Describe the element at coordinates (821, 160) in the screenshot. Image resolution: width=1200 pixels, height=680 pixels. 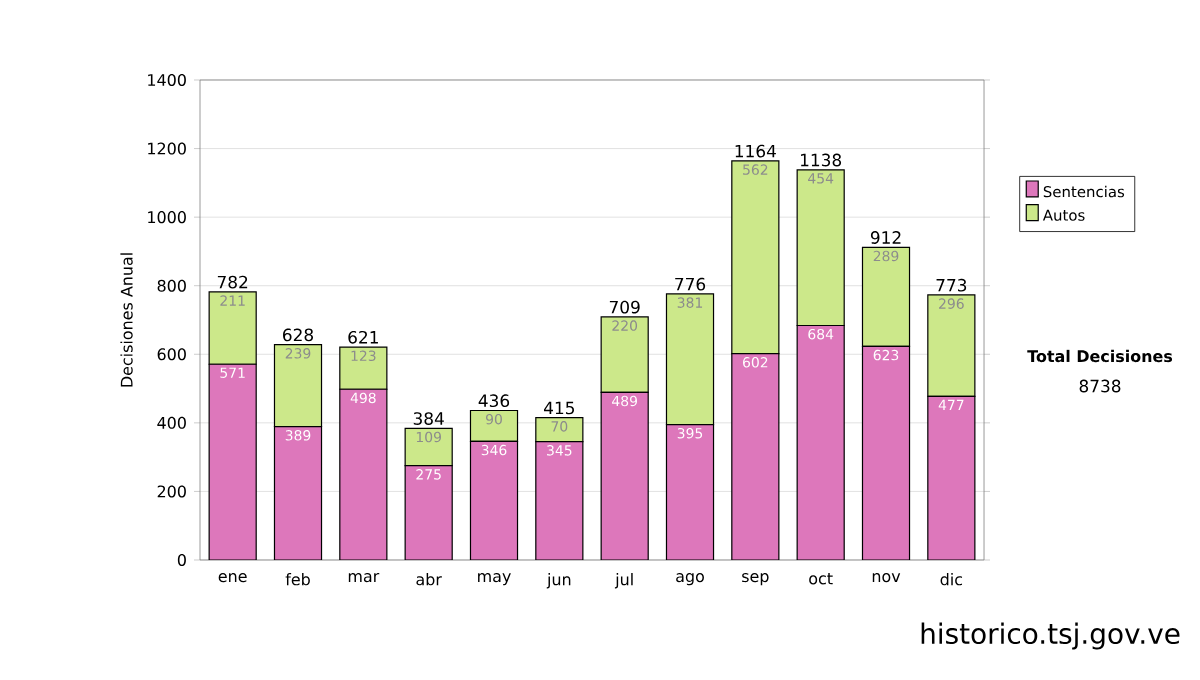
I see `total-label: 1138` at that location.